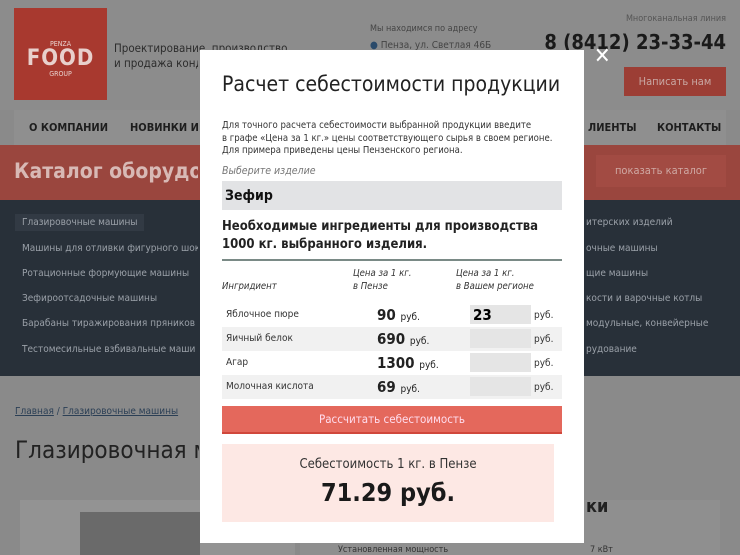 The height and width of the screenshot is (555, 740). Describe the element at coordinates (60, 44) in the screenshot. I see `logo-top: PENZA` at that location.